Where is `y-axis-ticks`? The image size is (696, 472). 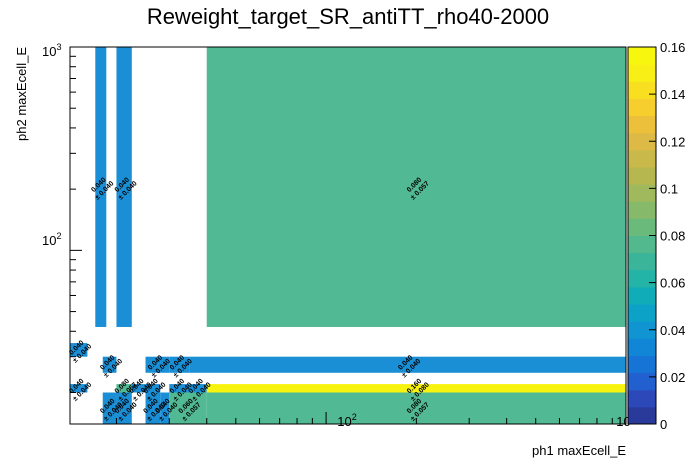 y-axis-ticks is located at coordinates (76, 219).